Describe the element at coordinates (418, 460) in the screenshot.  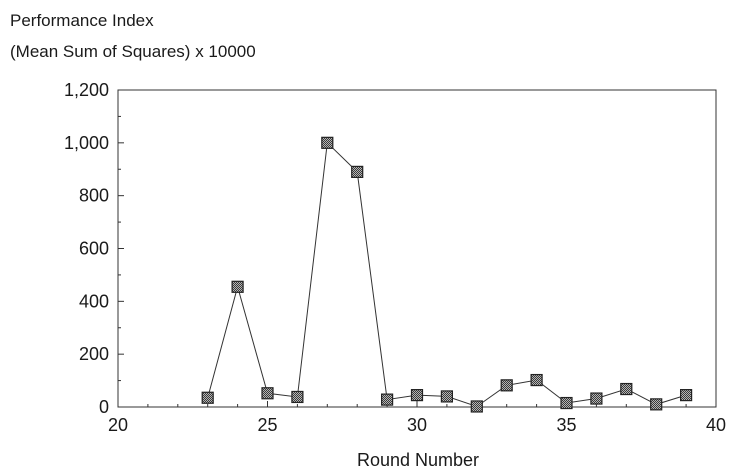
I see `x-axis-title: Round Number` at that location.